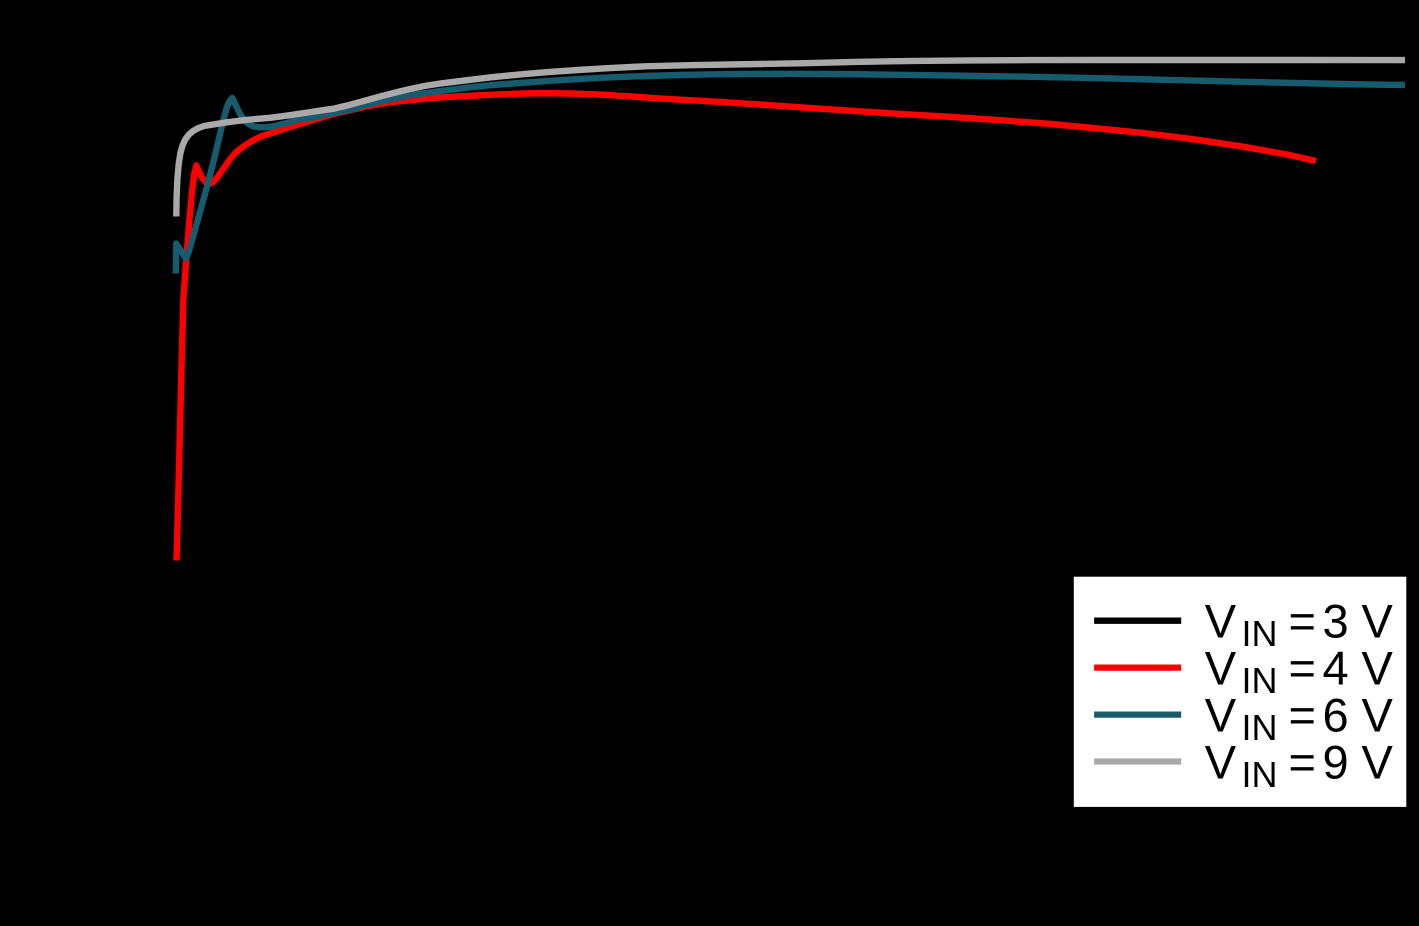 Image resolution: width=1419 pixels, height=926 pixels. What do you see at coordinates (1336, 621) in the screenshot?
I see `svg-text: 3` at bounding box center [1336, 621].